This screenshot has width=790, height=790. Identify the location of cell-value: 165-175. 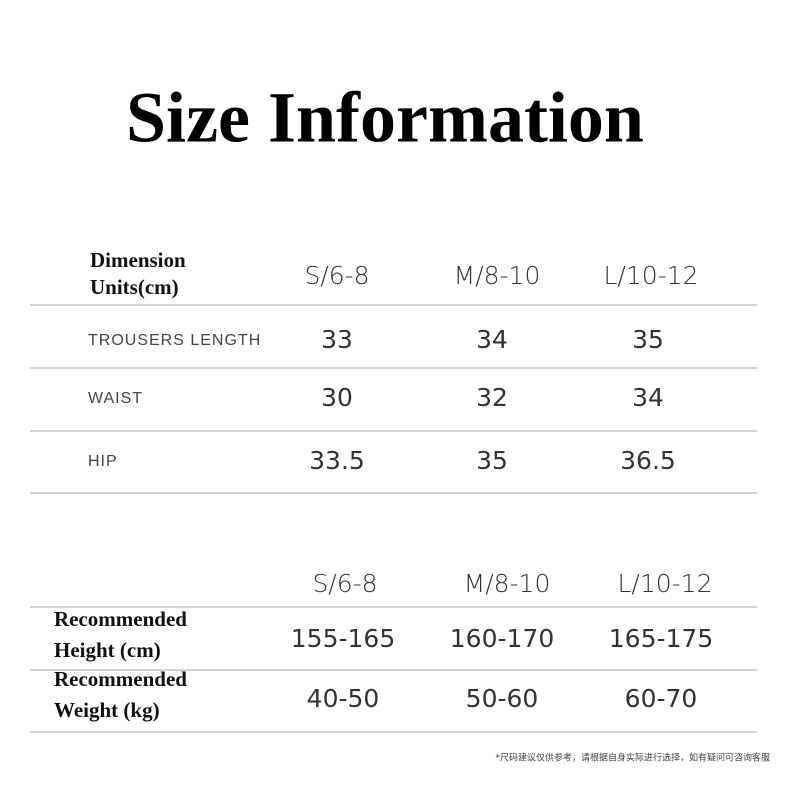
(661, 638).